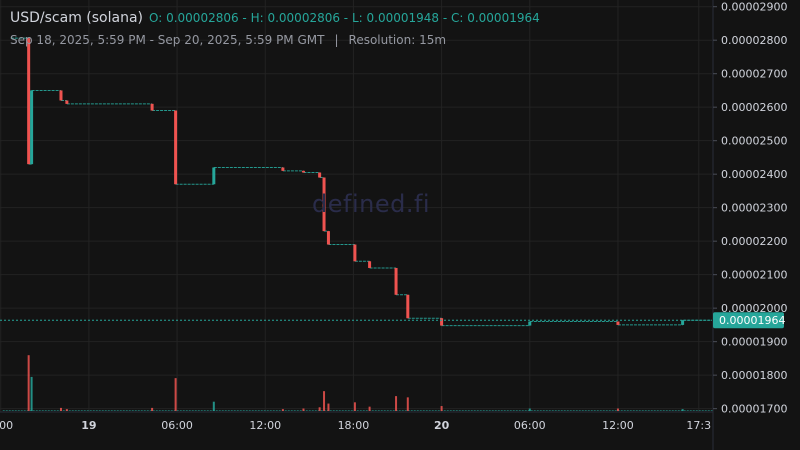 This screenshot has width=800, height=450. What do you see at coordinates (754, 40) in the screenshot?
I see `price-tick-label: 0.00002800` at bounding box center [754, 40].